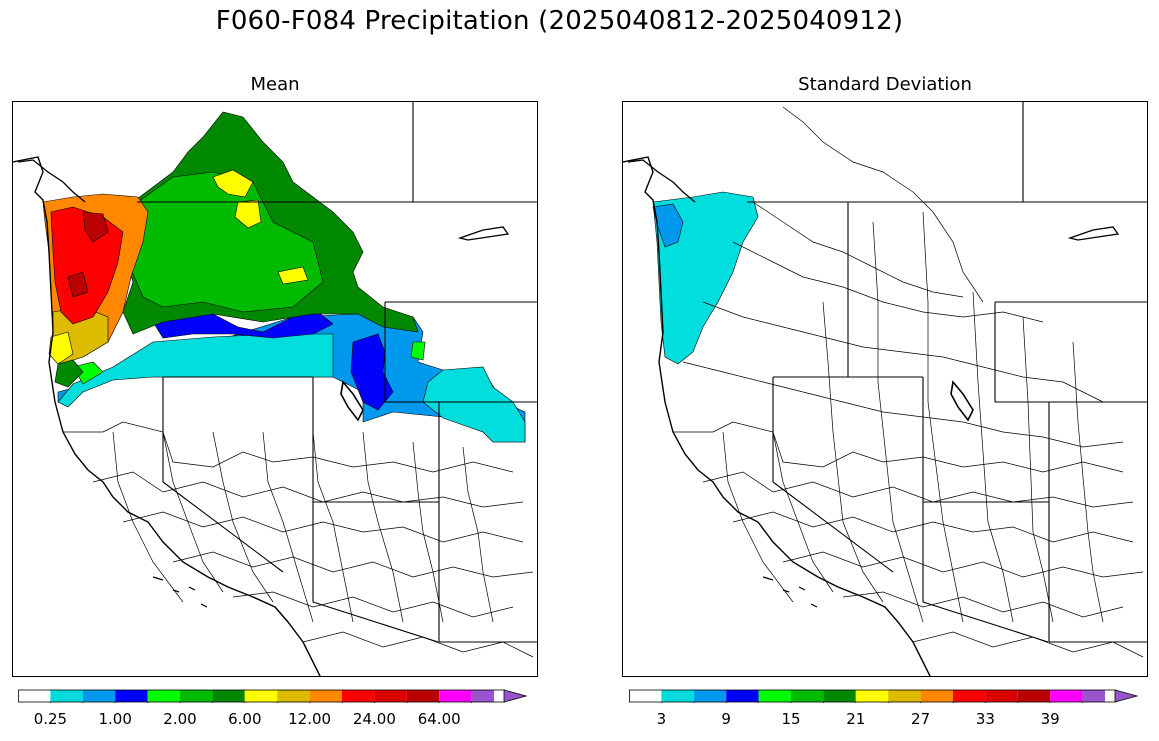 Image resolution: width=1159 pixels, height=741 pixels. What do you see at coordinates (275, 720) in the screenshot?
I see `mean-colorbar-labels: 0.25 1.00 2.00 6.00 12.00 24.00 64.00` at bounding box center [275, 720].